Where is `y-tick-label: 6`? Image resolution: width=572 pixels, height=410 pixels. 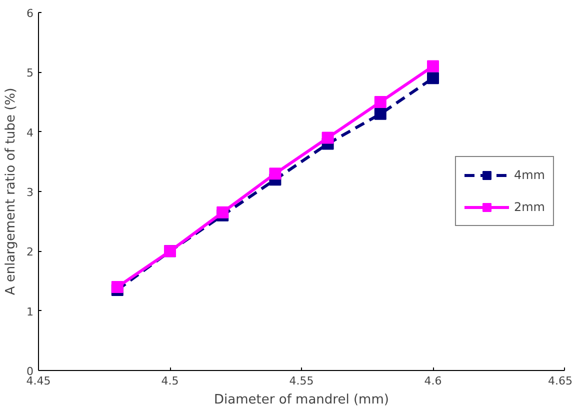
y-tick-label: 6 is located at coordinates (30, 13).